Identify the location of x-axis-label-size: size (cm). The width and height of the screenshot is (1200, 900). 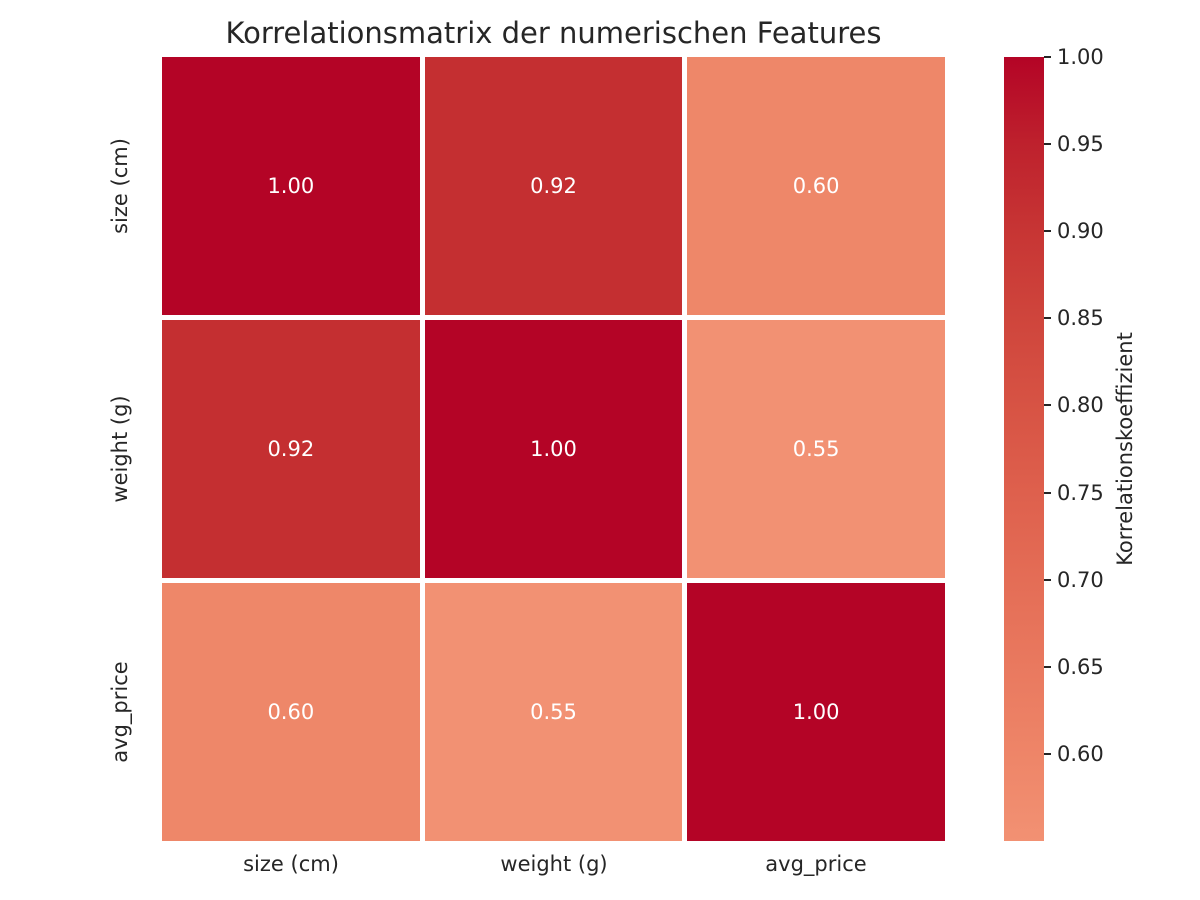
(291, 864).